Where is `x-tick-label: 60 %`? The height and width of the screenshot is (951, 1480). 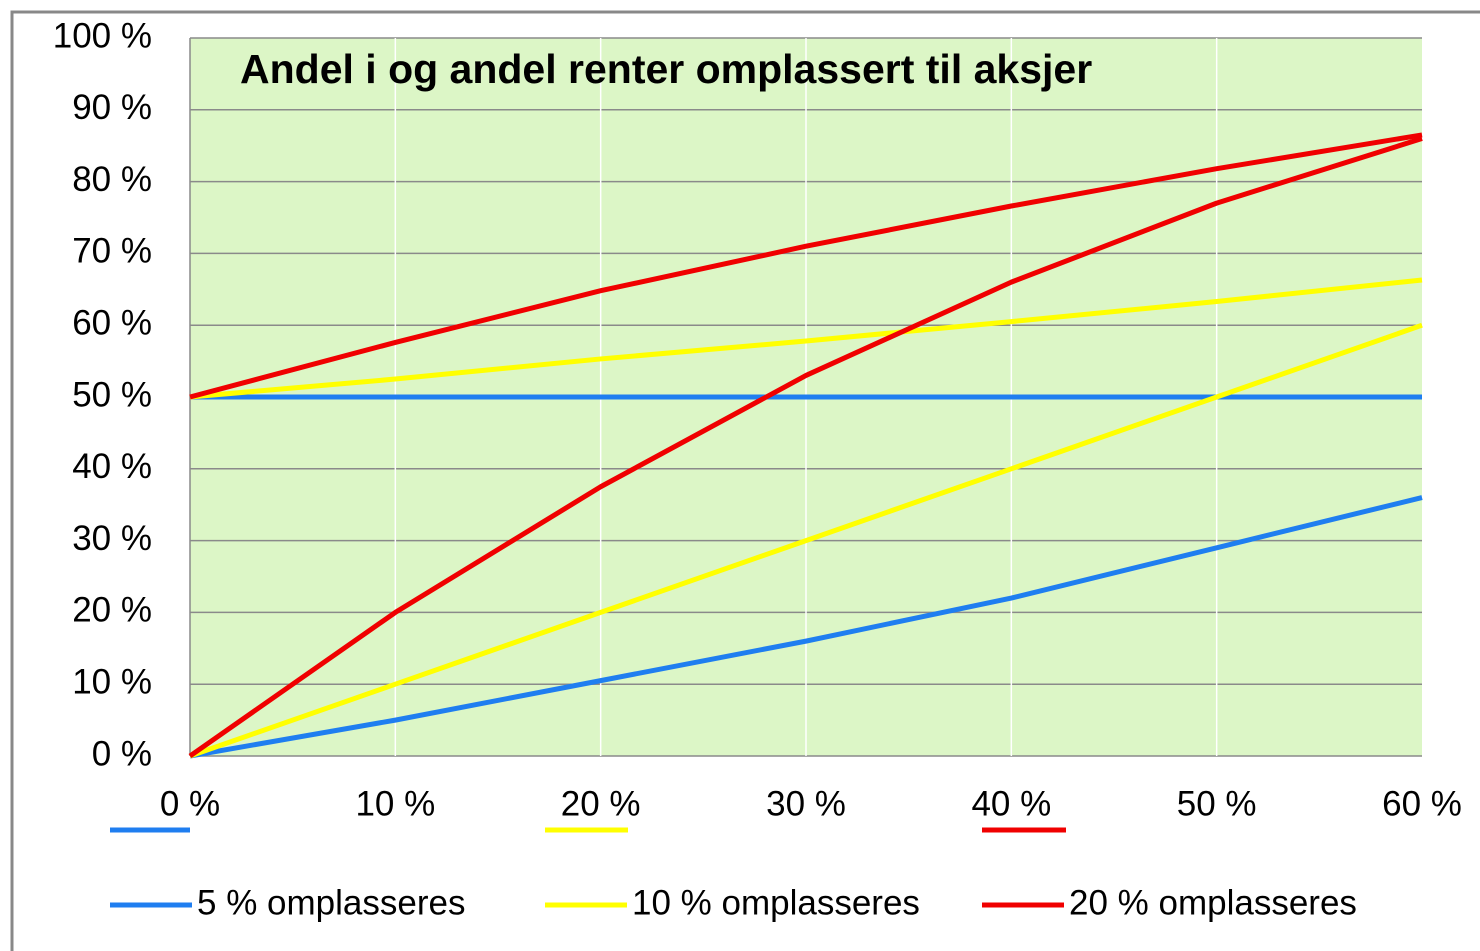
x-tick-label: 60 % is located at coordinates (1422, 803).